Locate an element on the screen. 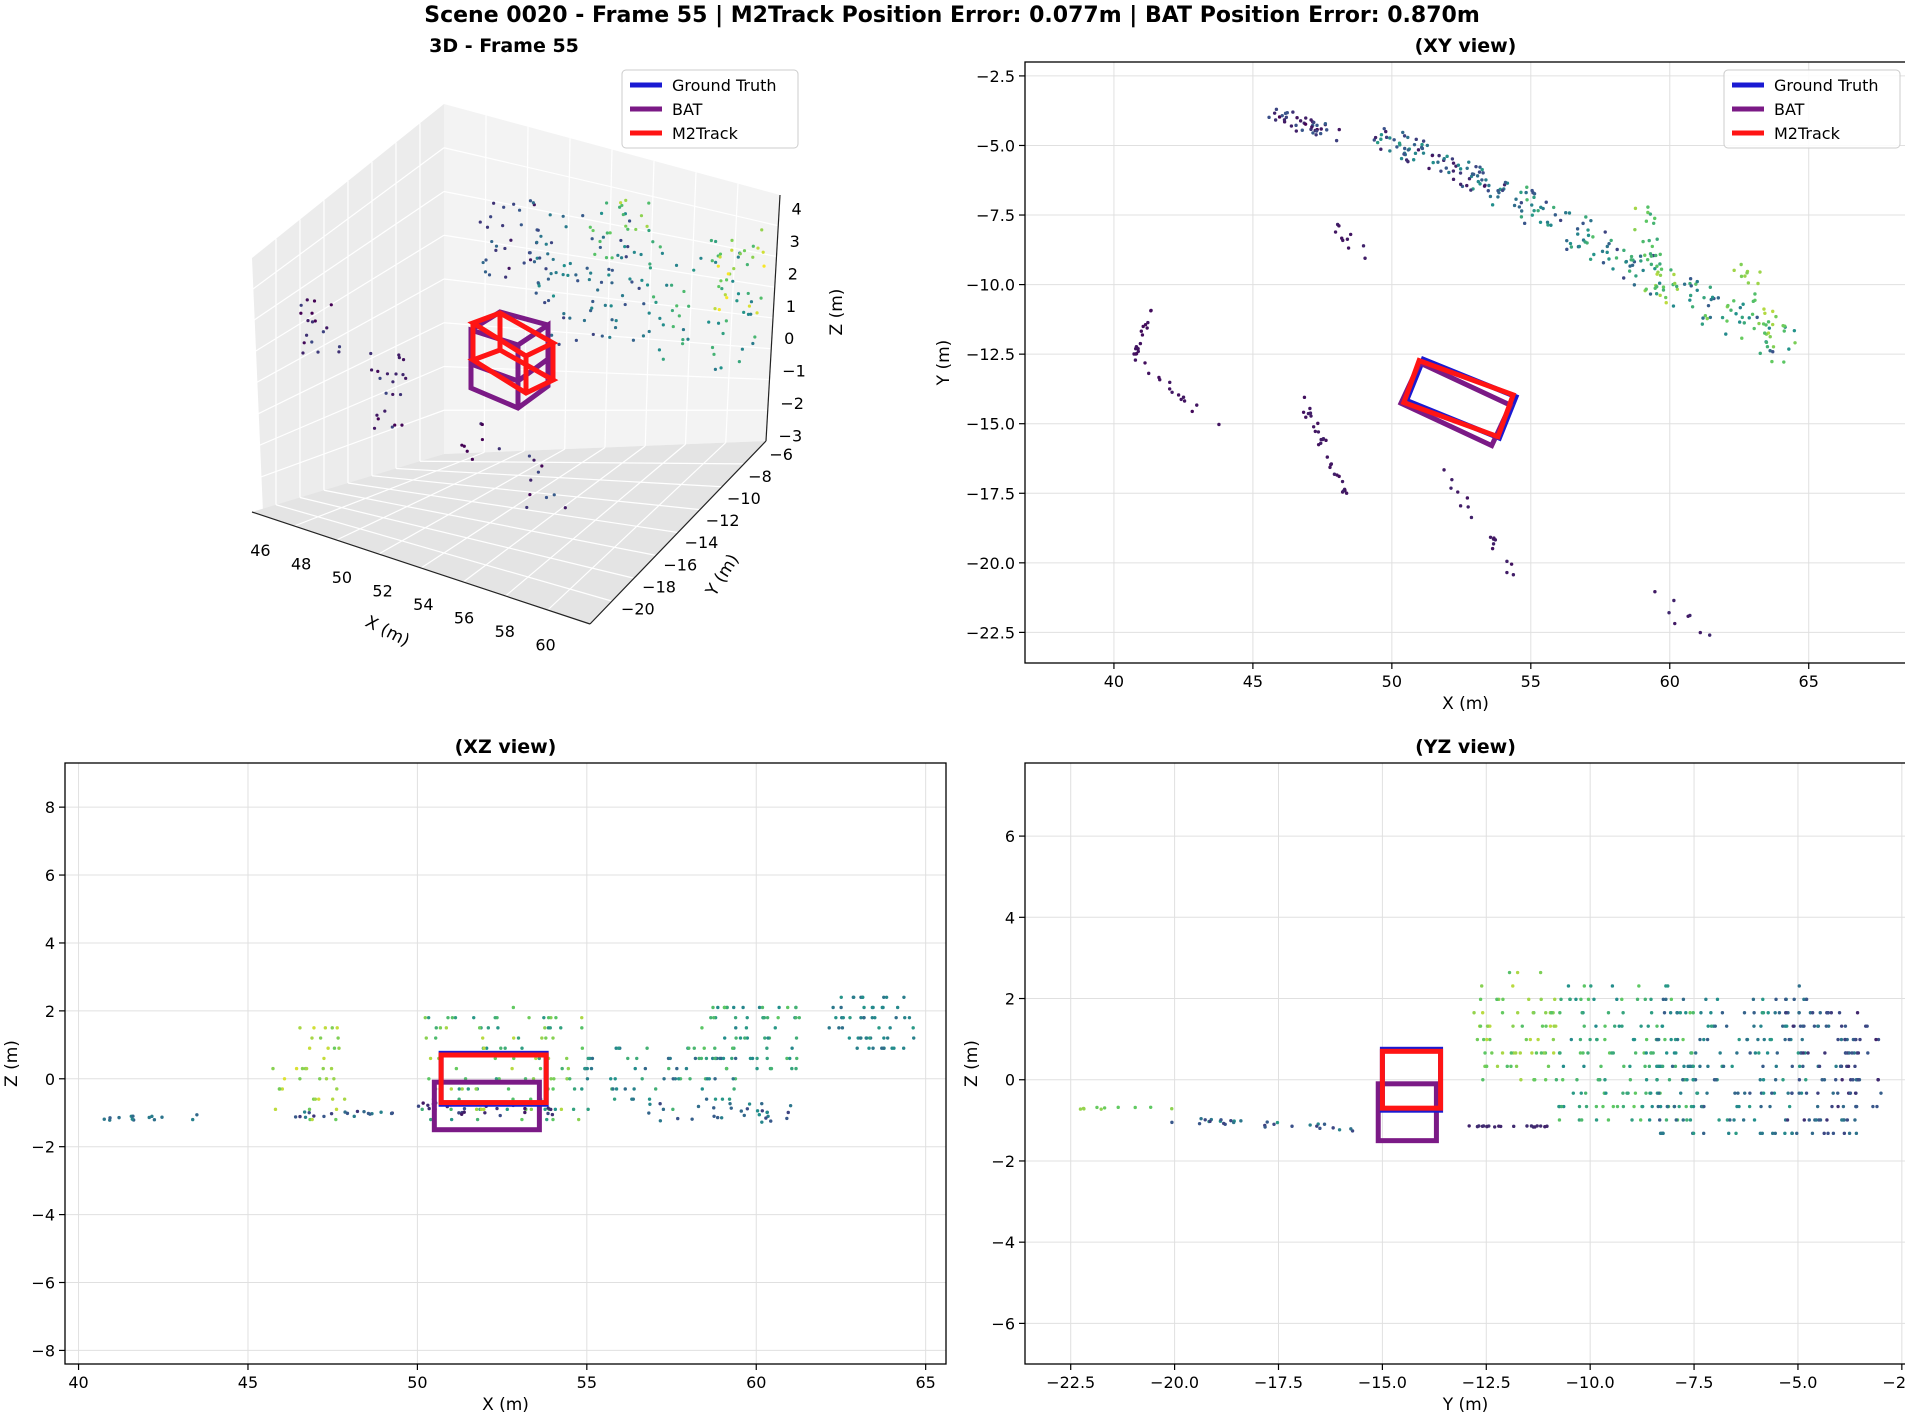  3d-xtick-label: 58 is located at coordinates (505, 631).